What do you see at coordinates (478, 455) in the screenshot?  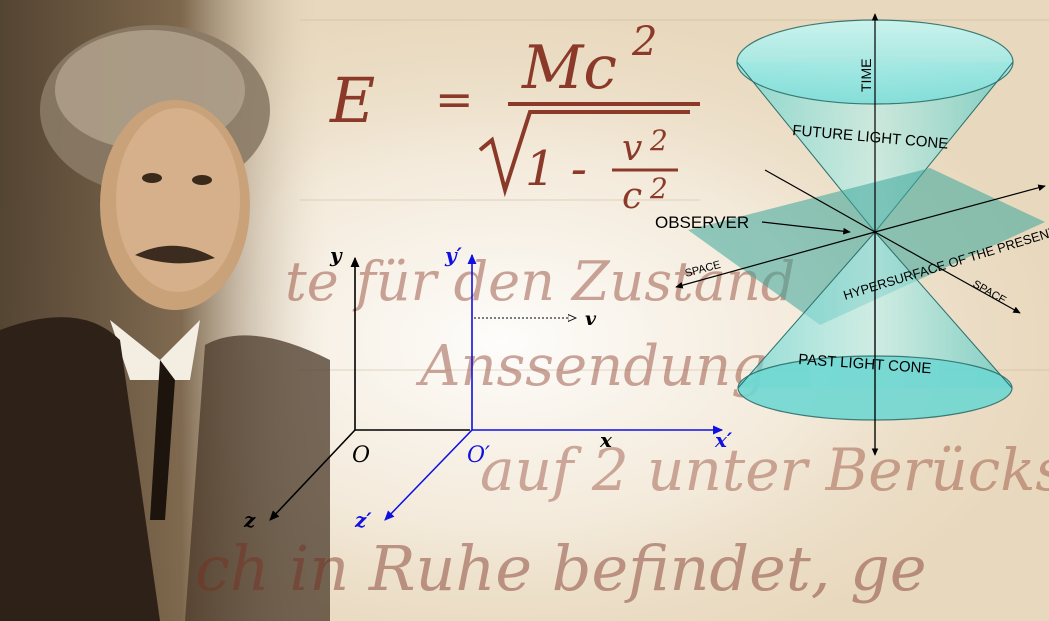 I see `origin-prime-label: O′` at bounding box center [478, 455].